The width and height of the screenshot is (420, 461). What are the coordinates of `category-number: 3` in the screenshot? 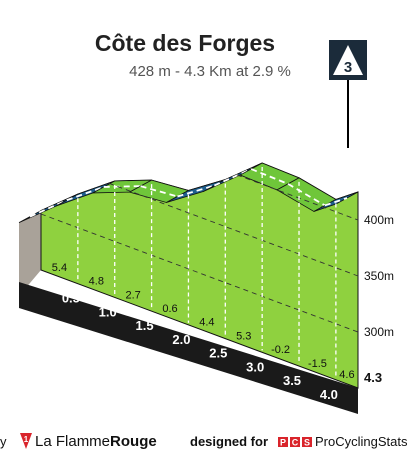 It's located at (348, 67).